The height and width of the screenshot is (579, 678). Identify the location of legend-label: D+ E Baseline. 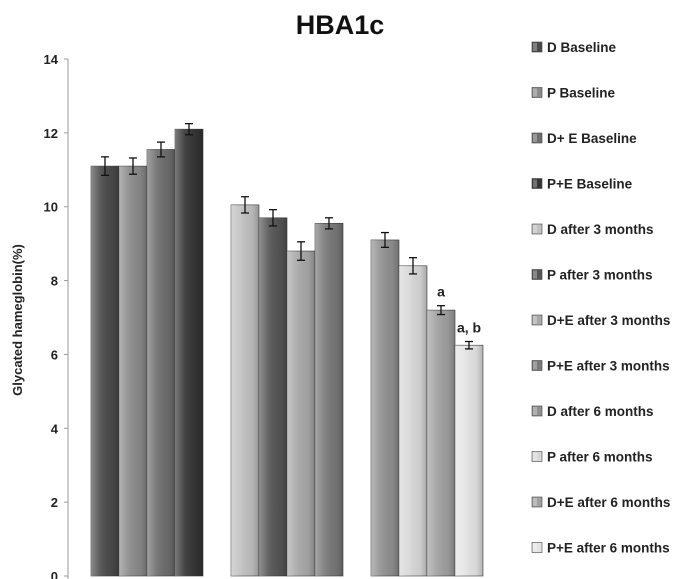
(592, 138).